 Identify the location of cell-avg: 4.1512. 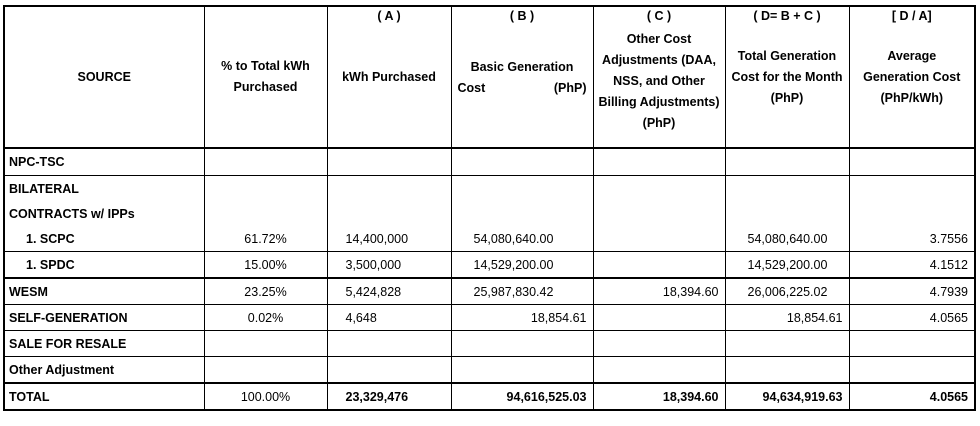
(912, 265).